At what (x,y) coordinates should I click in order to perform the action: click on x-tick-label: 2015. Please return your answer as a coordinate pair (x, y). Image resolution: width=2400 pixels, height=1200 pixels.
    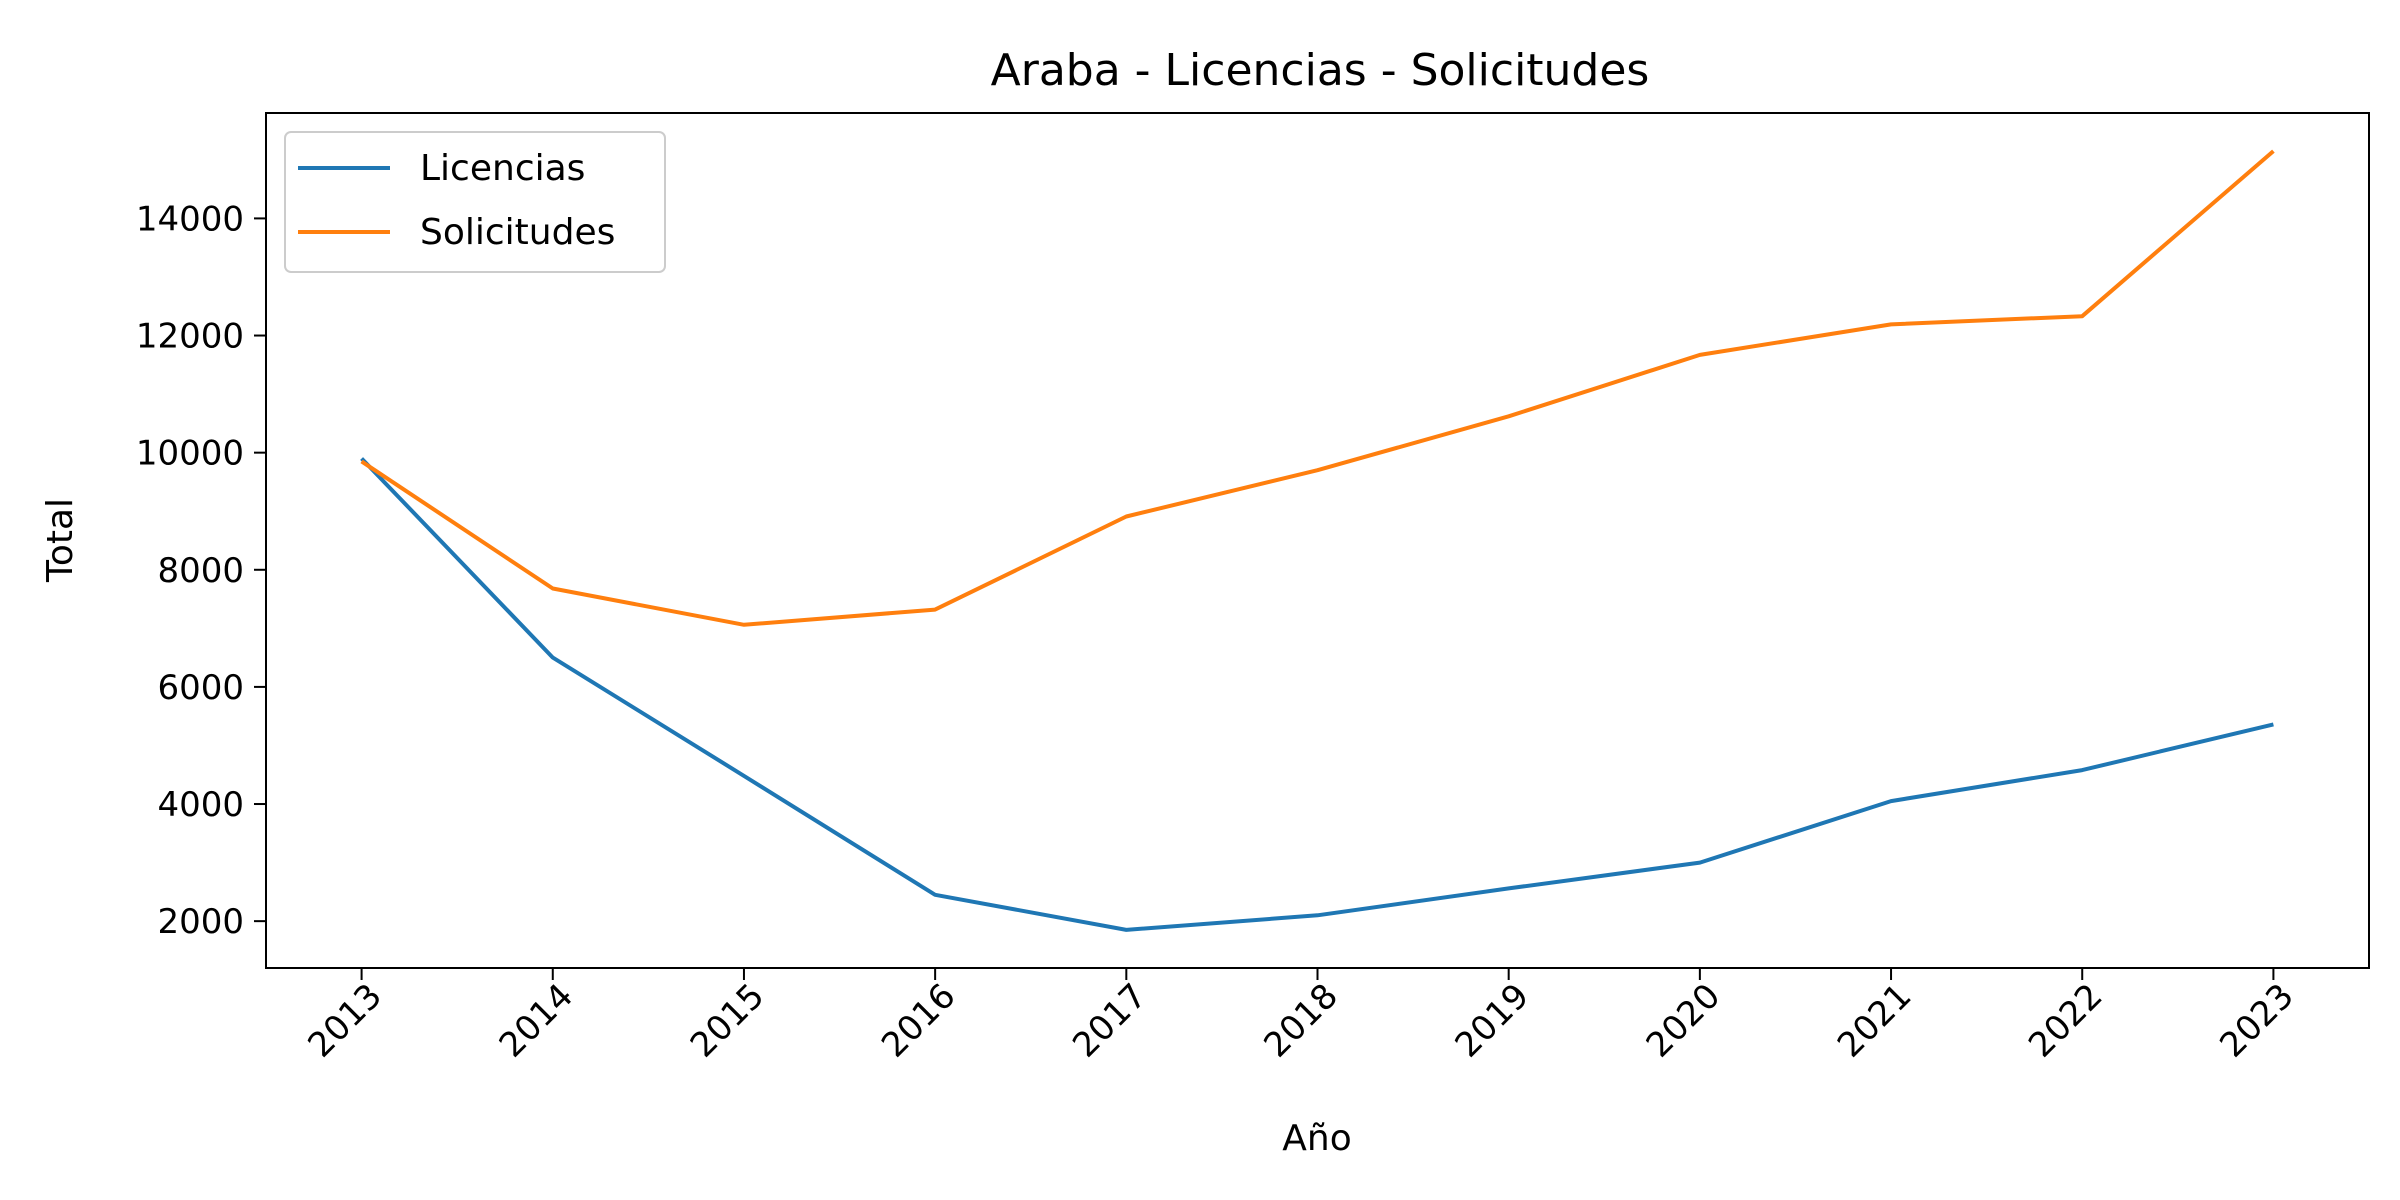
    Looking at the image, I should click on (727, 1020).